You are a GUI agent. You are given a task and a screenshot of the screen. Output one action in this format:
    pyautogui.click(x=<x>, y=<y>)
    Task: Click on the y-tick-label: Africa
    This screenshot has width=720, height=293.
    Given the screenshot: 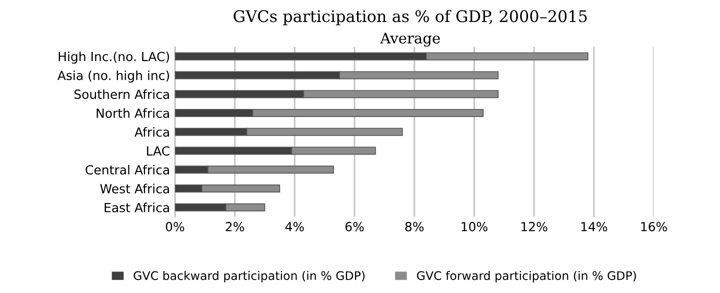 What is the action you would take?
    pyautogui.click(x=151, y=132)
    